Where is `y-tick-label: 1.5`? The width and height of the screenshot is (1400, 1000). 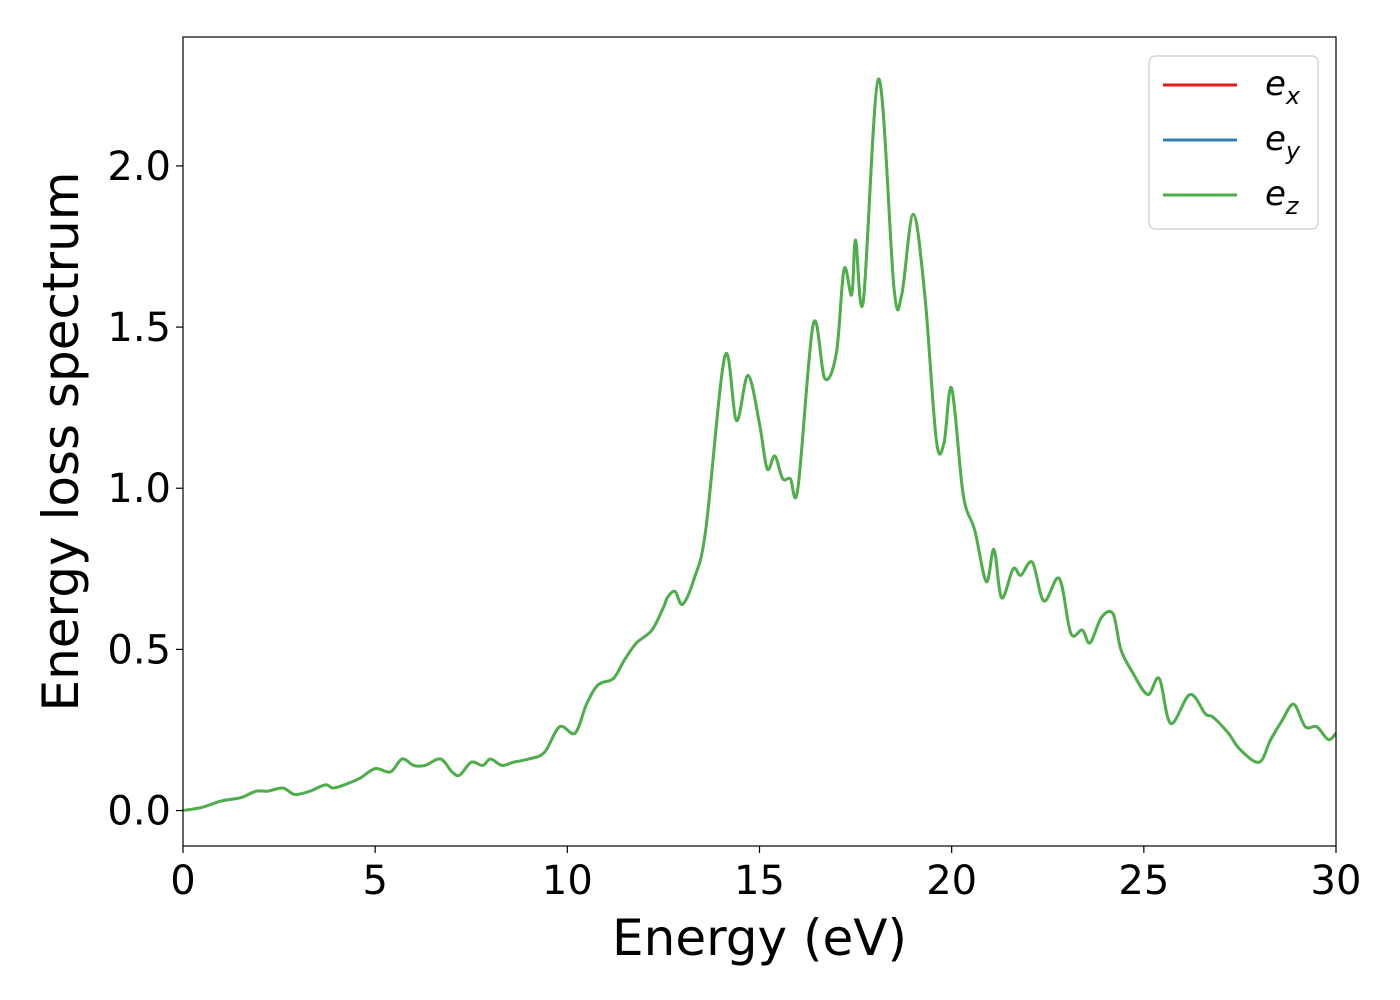
y-tick-label: 1.5 is located at coordinates (139, 328).